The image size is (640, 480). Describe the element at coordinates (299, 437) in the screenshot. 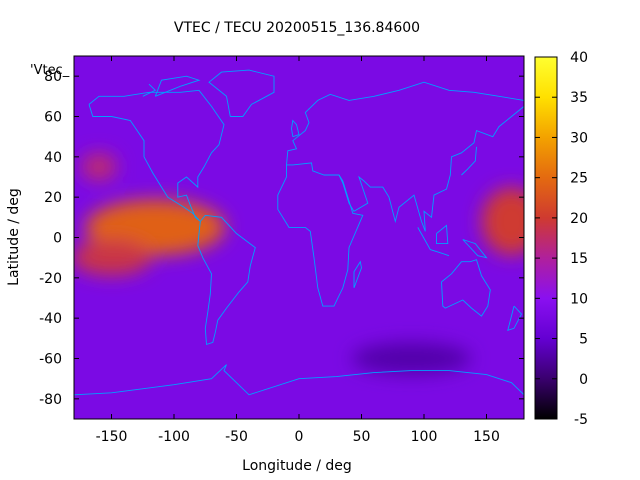

I see `x-tick-label: 0` at that location.